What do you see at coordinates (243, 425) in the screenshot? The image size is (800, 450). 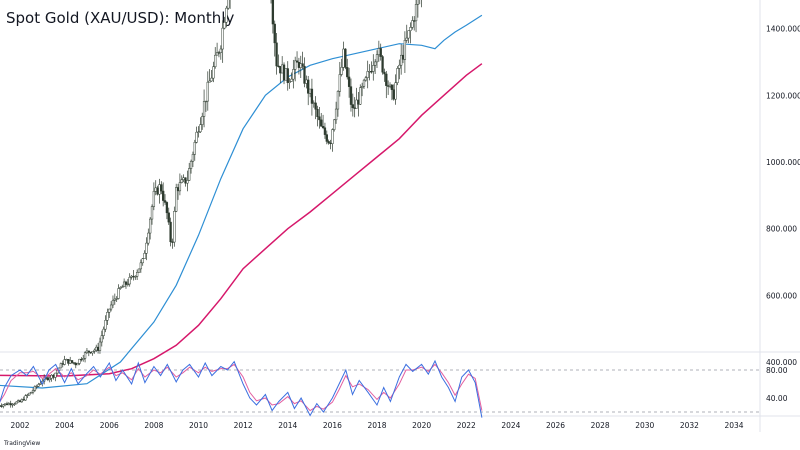 I see `x-tick-label: 2012` at bounding box center [243, 425].